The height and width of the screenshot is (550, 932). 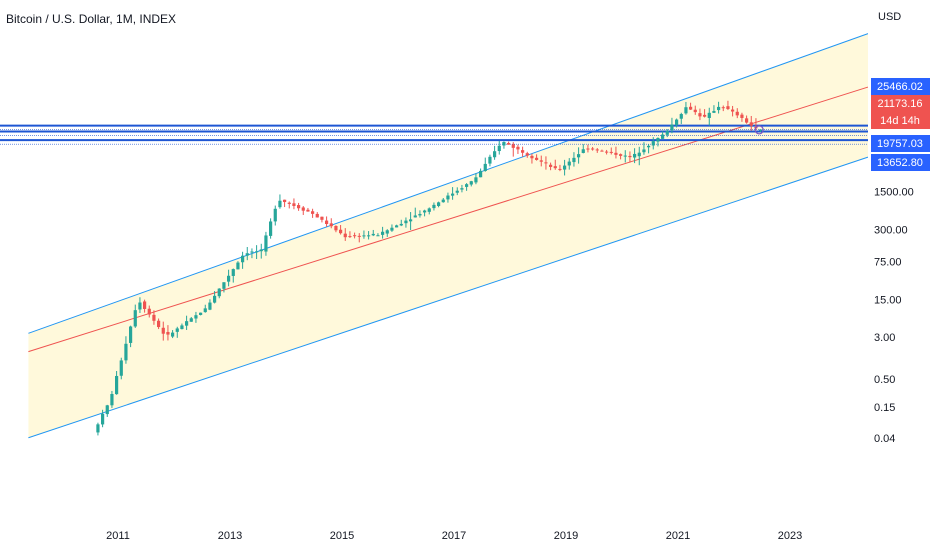 I want to click on x-tick-label: 2023, so click(x=790, y=536).